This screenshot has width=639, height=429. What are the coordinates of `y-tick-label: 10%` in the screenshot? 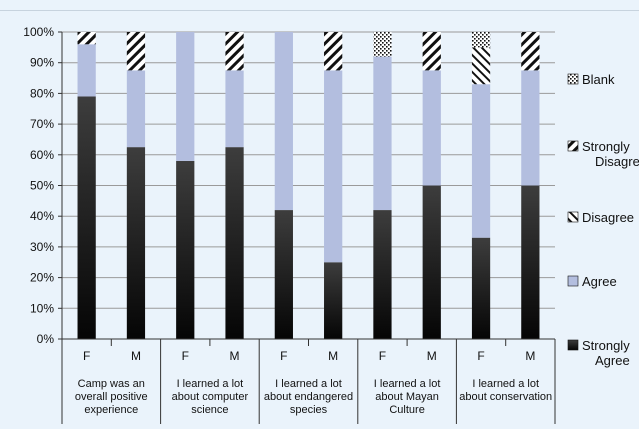 It's located at (42, 308).